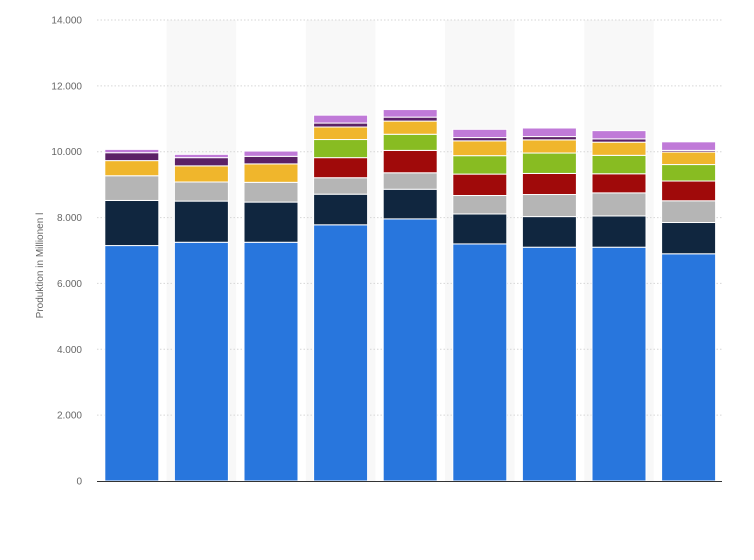 The image size is (754, 560). I want to click on y-tick-label: 14.000, so click(66, 21).